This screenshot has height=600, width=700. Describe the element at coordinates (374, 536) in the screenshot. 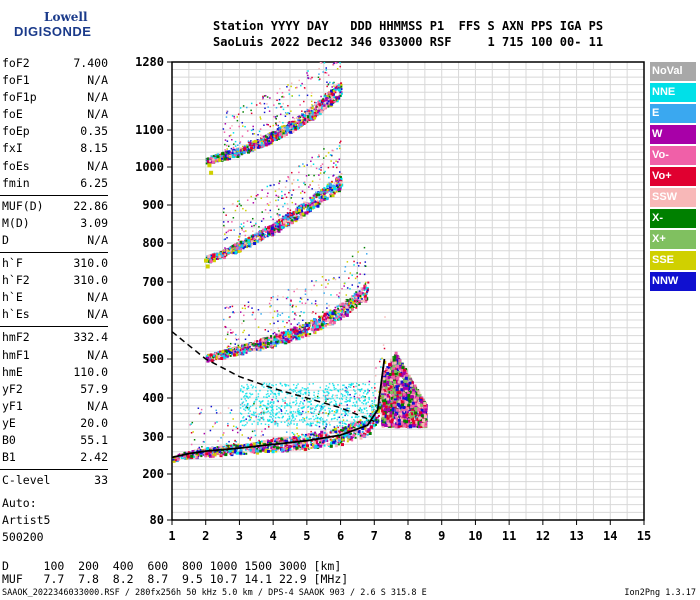

I see `x-tick-label: 7` at that location.